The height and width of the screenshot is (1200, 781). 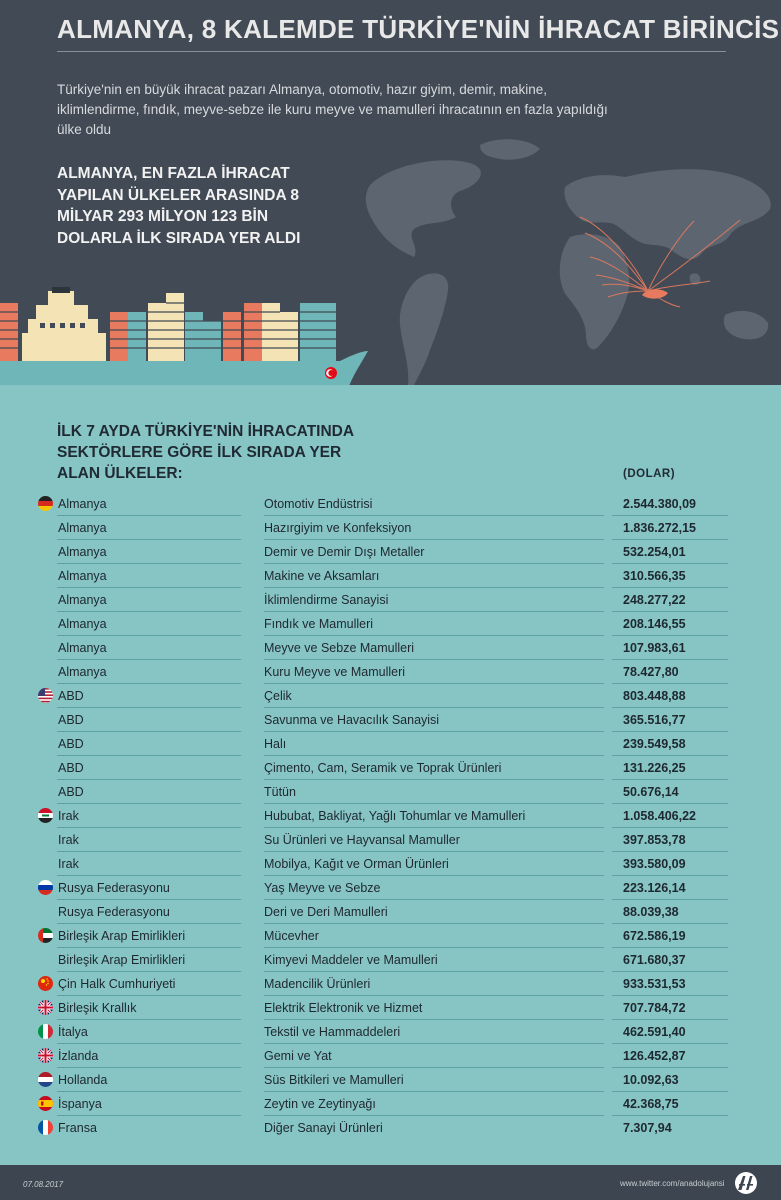 I want to click on sector-name: Tekstil ve Hammaddeleri, so click(x=332, y=1032).